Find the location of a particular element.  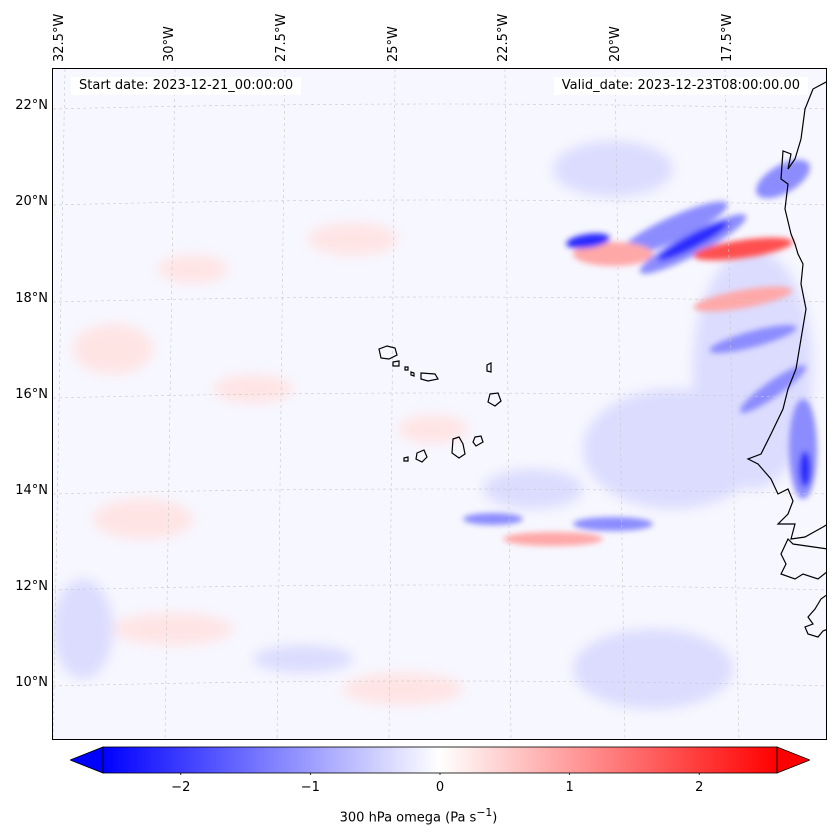

lat-label: 10°N is located at coordinates (31, 682).